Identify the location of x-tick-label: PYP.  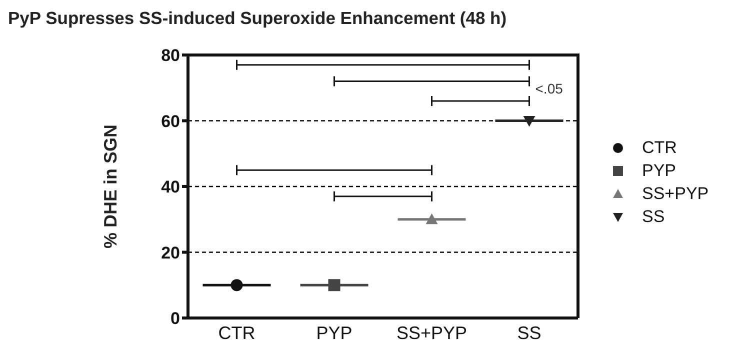
(334, 332).